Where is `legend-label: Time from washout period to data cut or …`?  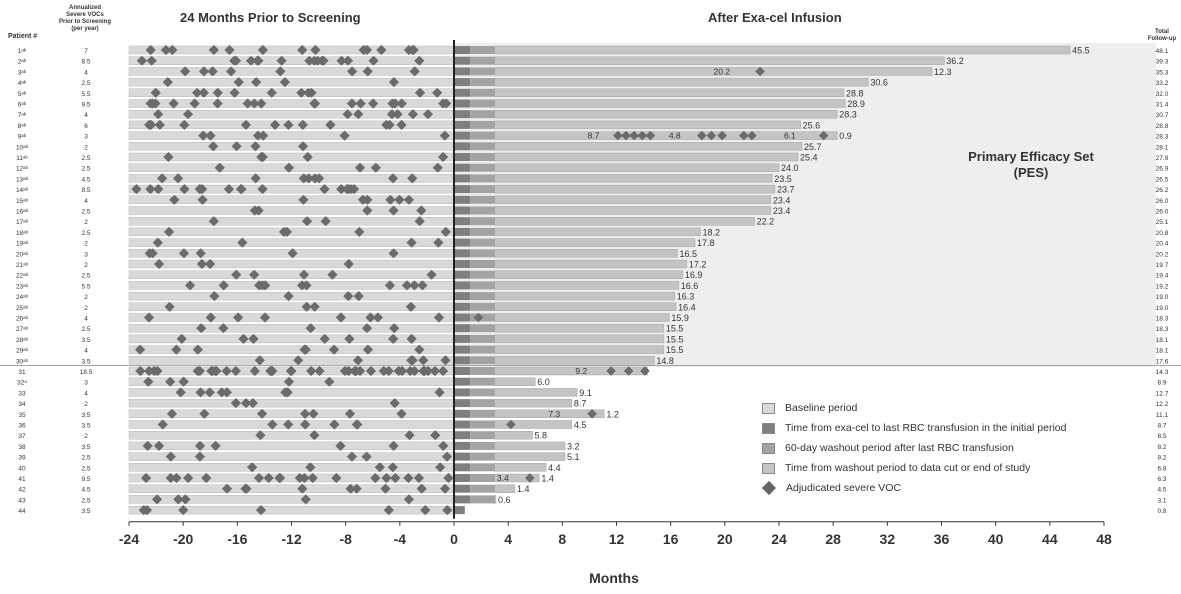 legend-label: Time from washout period to data cut or … is located at coordinates (908, 468).